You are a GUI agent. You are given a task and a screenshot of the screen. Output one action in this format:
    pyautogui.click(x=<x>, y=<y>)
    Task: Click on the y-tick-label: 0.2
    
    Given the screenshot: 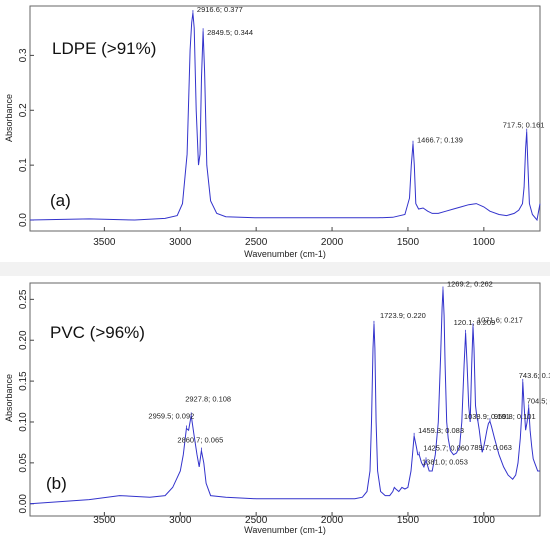 What is the action you would take?
    pyautogui.click(x=23, y=110)
    